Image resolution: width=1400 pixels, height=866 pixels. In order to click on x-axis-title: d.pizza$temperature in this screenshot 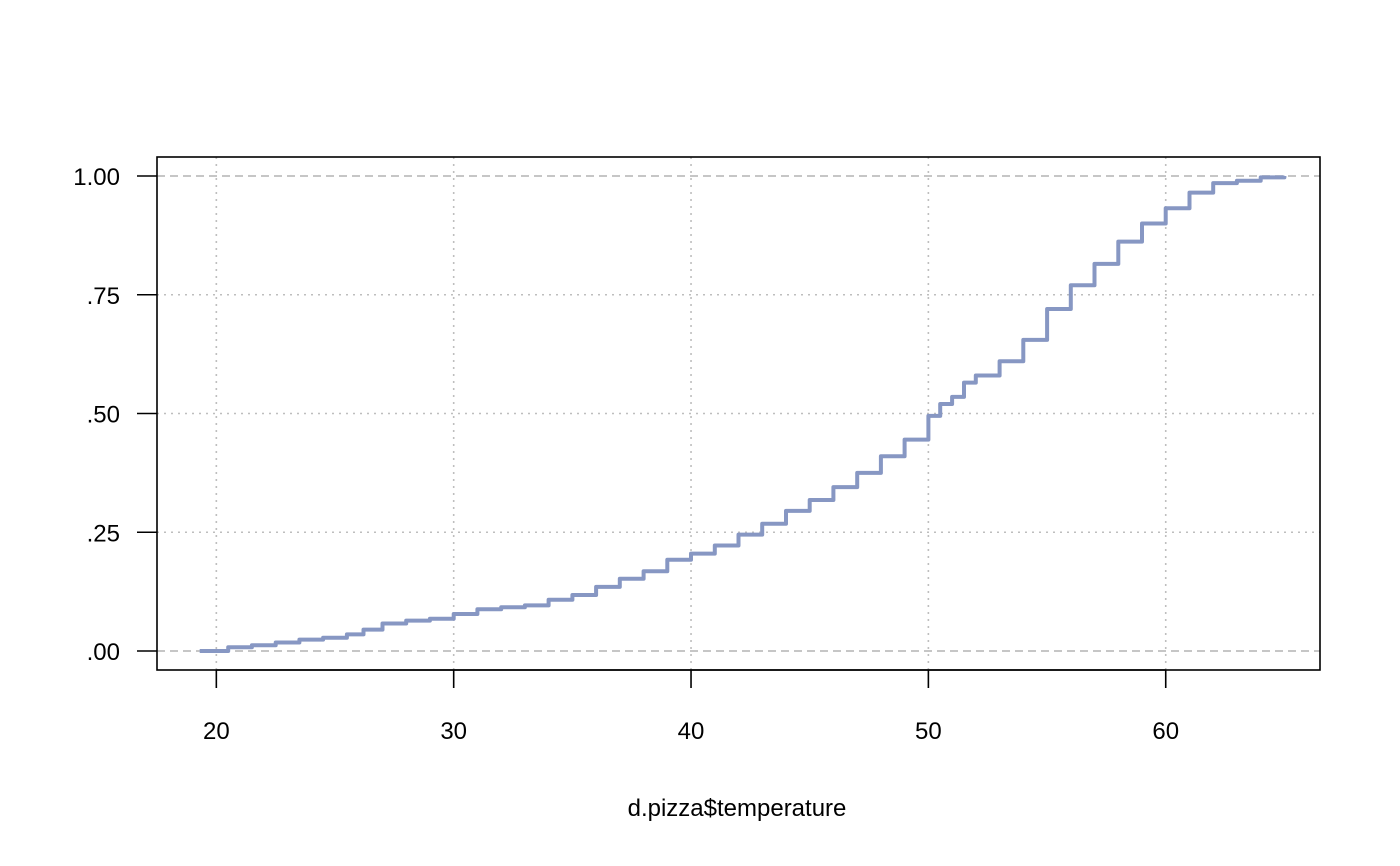, I will do `click(737, 808)`.